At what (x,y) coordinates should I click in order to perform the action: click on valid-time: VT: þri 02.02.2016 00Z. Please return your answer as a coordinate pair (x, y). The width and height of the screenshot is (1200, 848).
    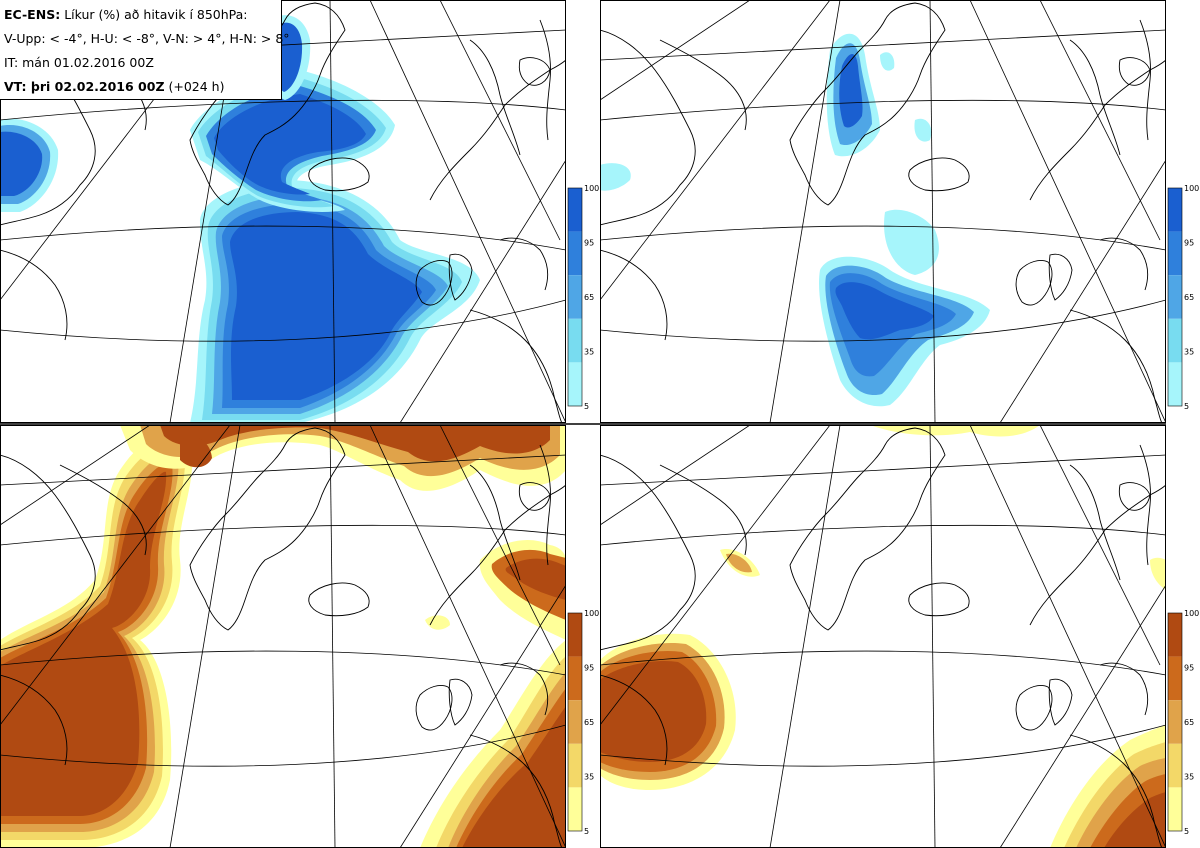
    Looking at the image, I should click on (84, 86).